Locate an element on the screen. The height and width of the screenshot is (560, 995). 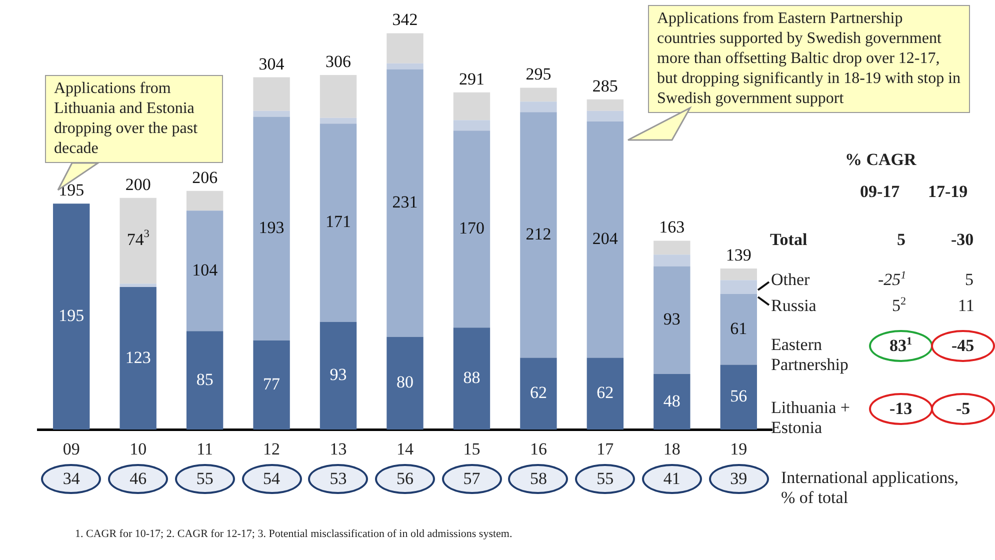
total-label: 163 is located at coordinates (672, 227).